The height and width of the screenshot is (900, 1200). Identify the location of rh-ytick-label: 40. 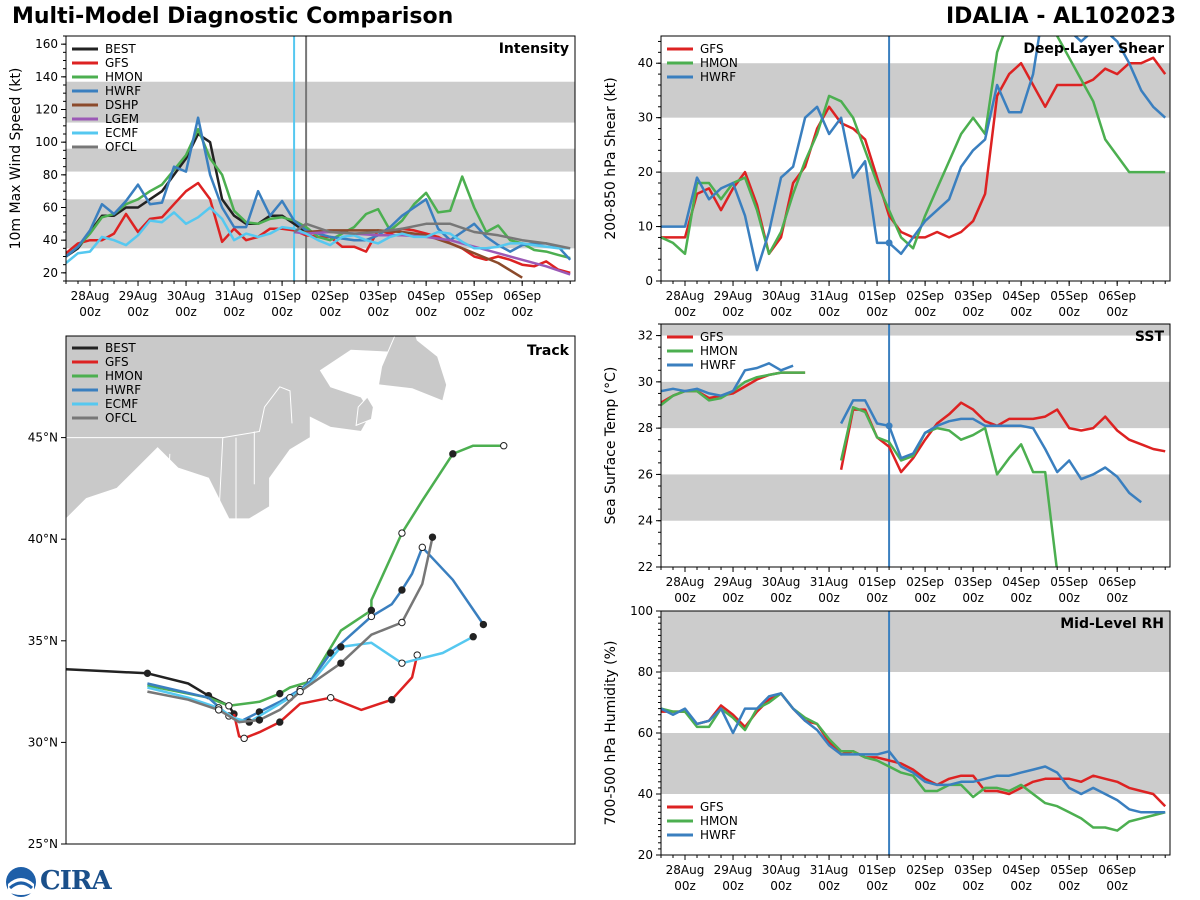
(645, 794).